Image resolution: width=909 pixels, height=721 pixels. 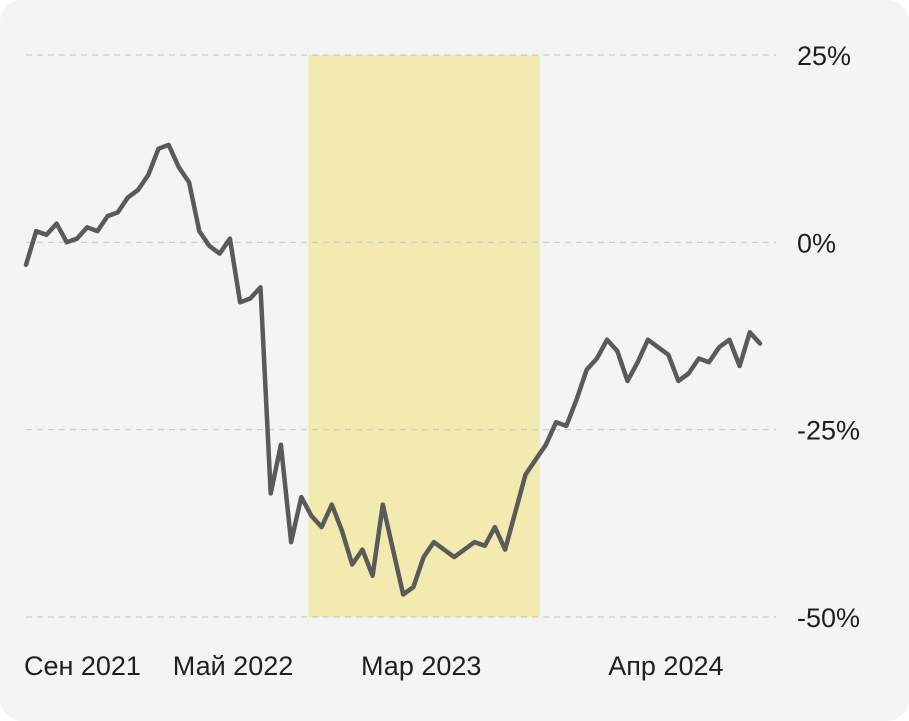 I want to click on y-tick-label: -50%, so click(x=828, y=618).